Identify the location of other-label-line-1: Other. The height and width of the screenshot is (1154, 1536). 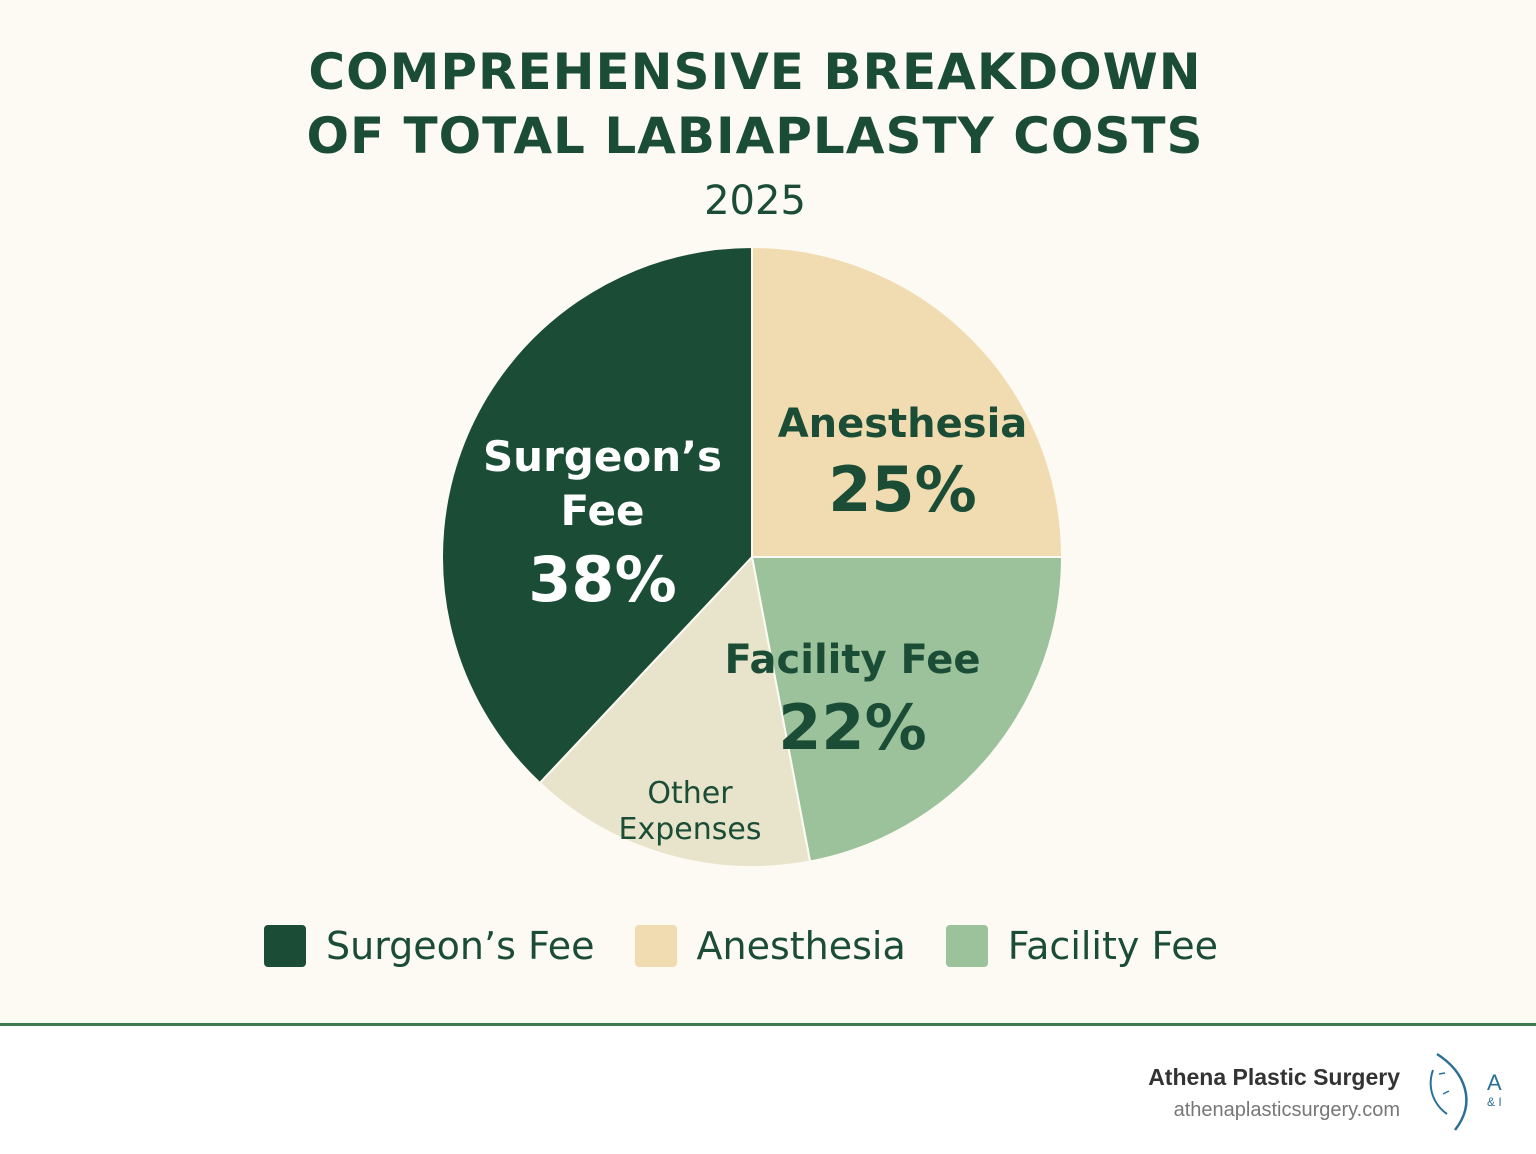
(690, 793).